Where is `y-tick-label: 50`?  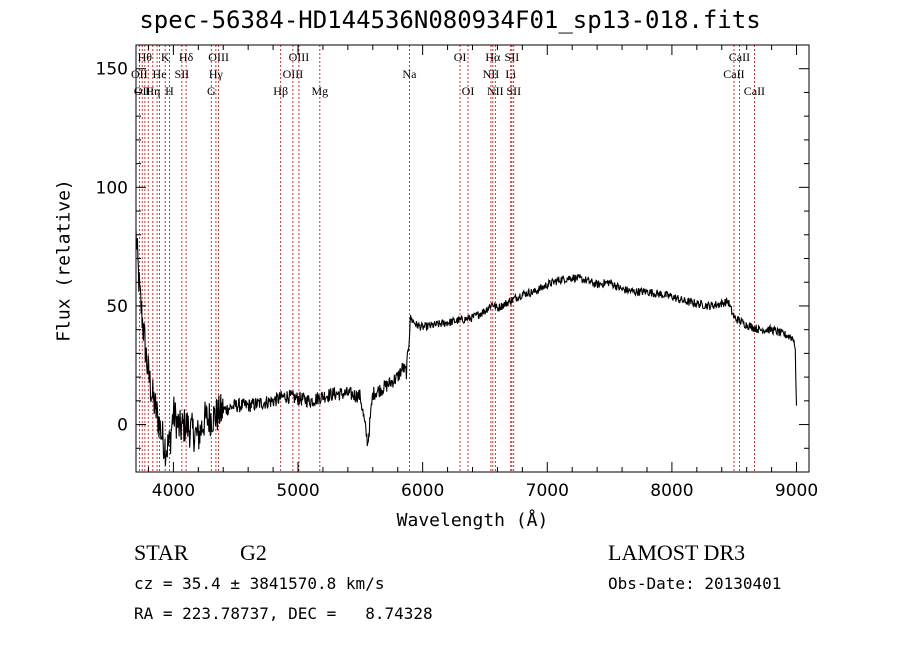
y-tick-label: 50 is located at coordinates (117, 307).